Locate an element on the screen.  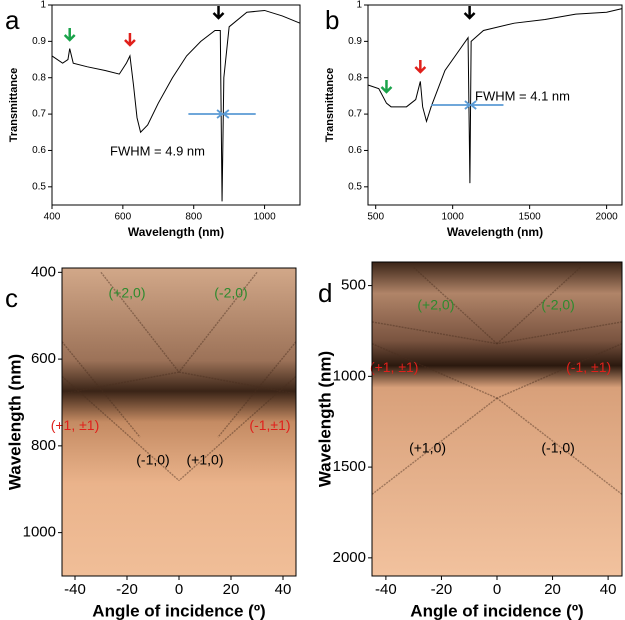
y-tick-label: 1500 is located at coordinates (349, 466).